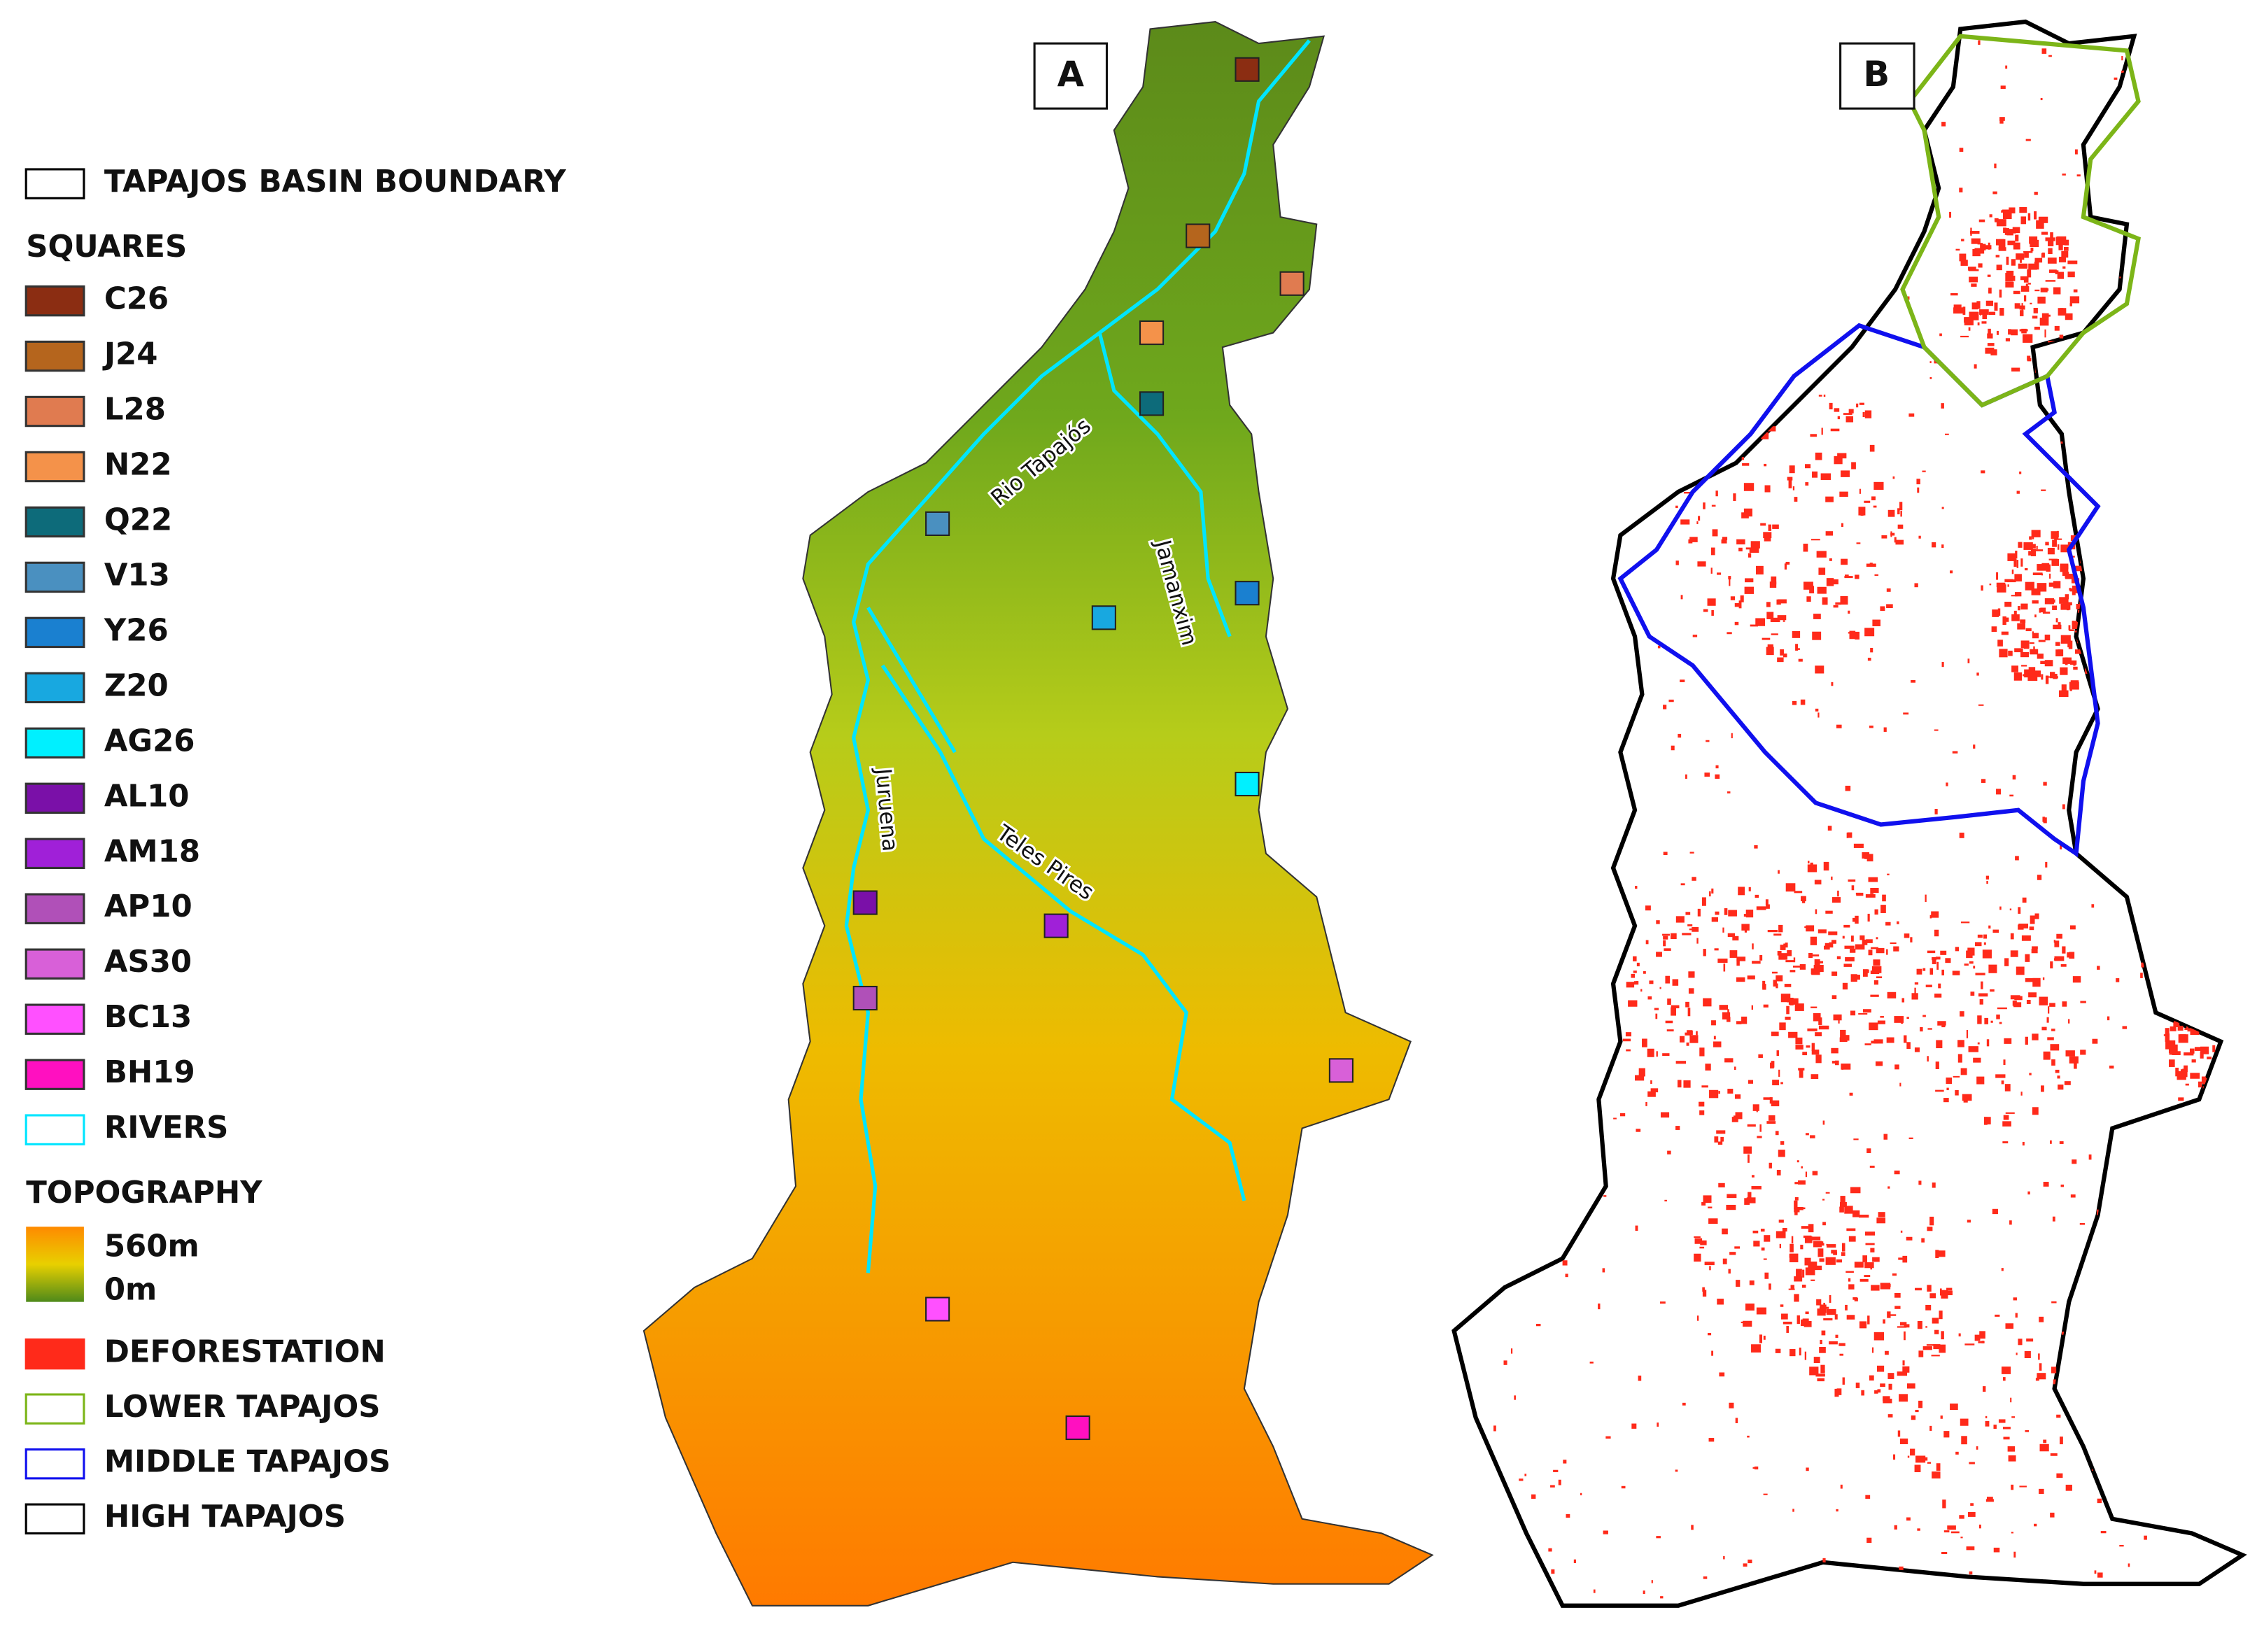 Image resolution: width=2257 pixels, height=1652 pixels. I want to click on square-site, so click(1247, 784).